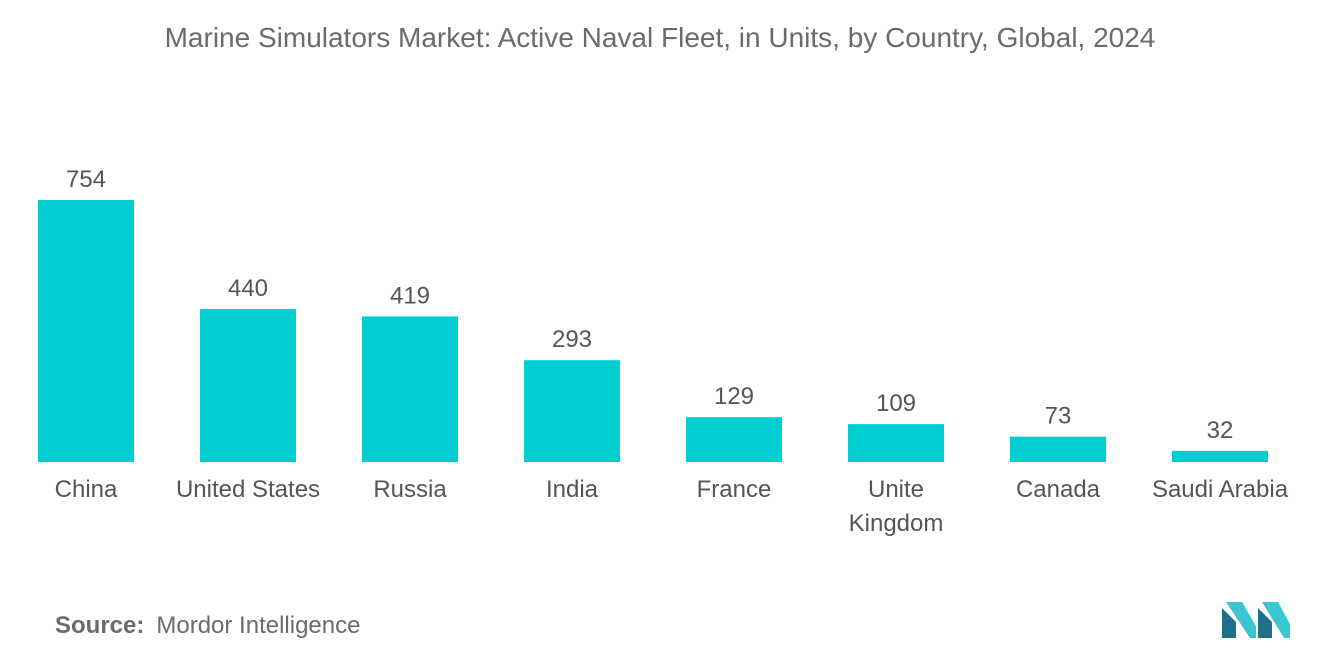 This screenshot has width=1320, height=665. I want to click on x-tick-label: Kingdom, so click(896, 523).